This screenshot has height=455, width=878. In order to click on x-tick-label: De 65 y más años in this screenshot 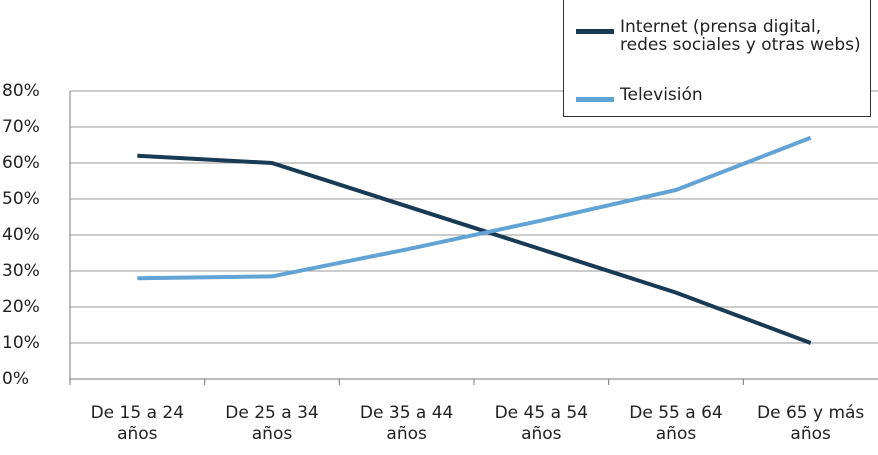, I will do `click(811, 423)`.